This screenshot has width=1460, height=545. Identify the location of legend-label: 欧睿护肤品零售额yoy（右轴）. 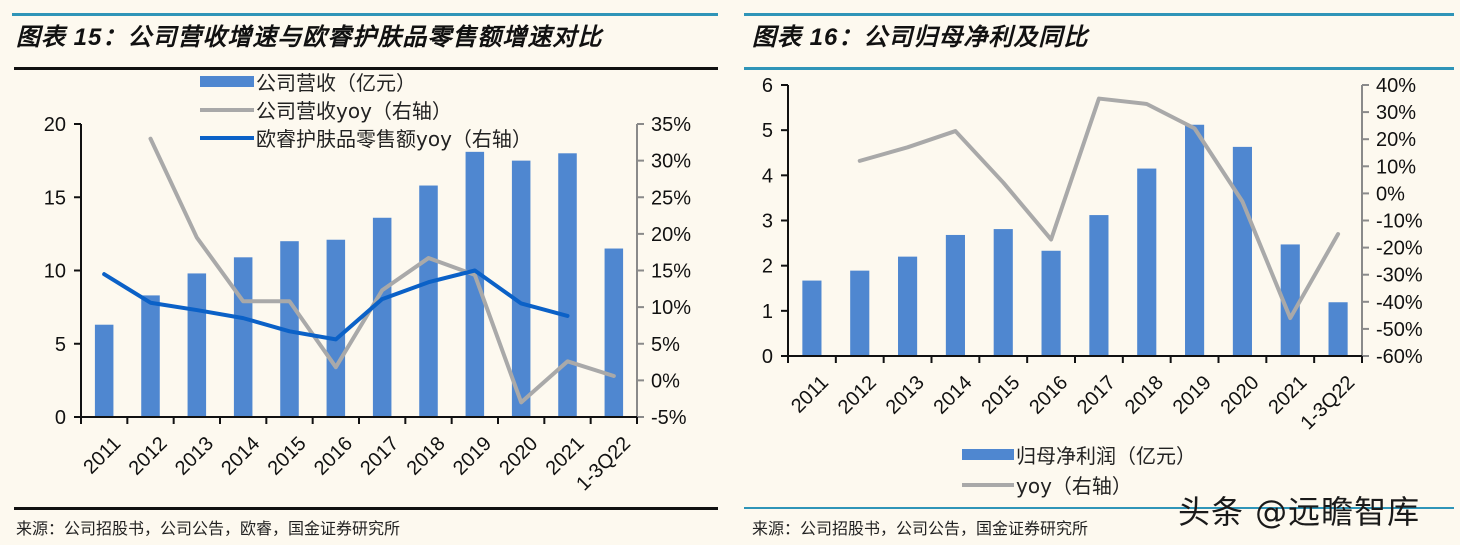
(394, 139).